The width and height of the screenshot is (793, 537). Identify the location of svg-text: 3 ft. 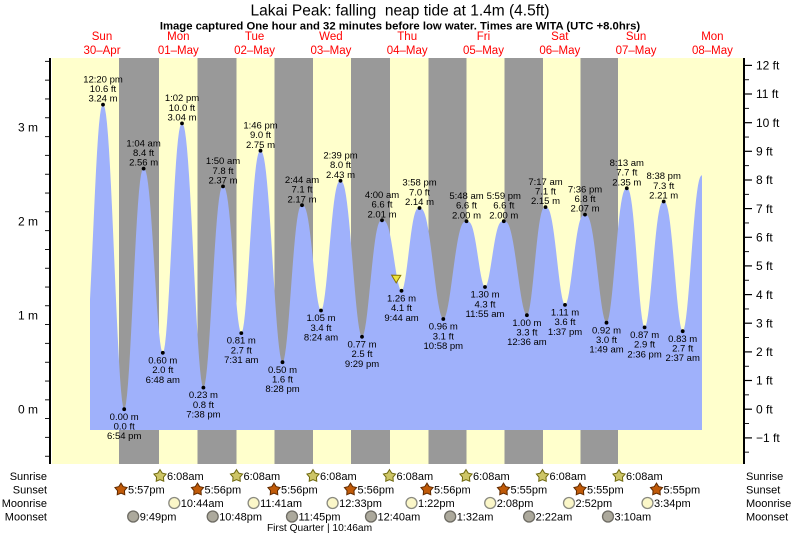
(764, 323).